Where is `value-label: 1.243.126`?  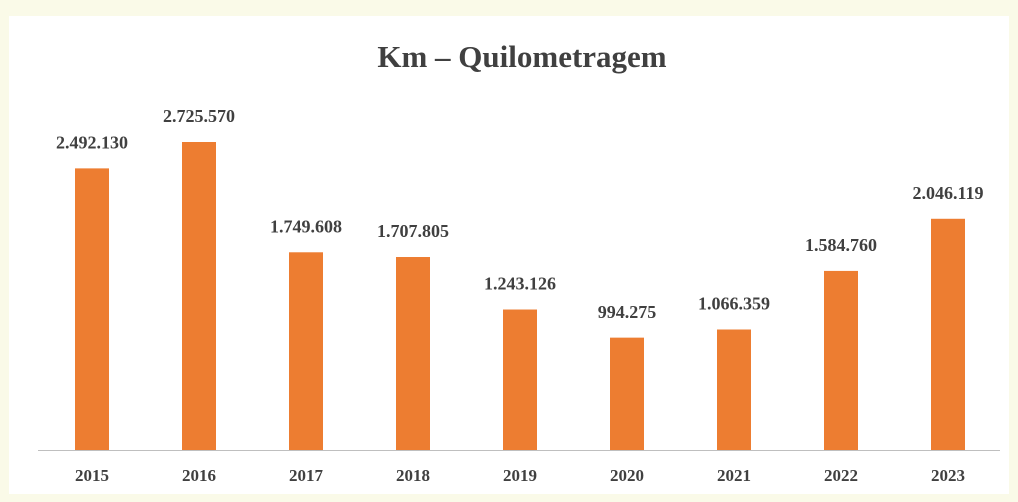
value-label: 1.243.126 is located at coordinates (520, 284).